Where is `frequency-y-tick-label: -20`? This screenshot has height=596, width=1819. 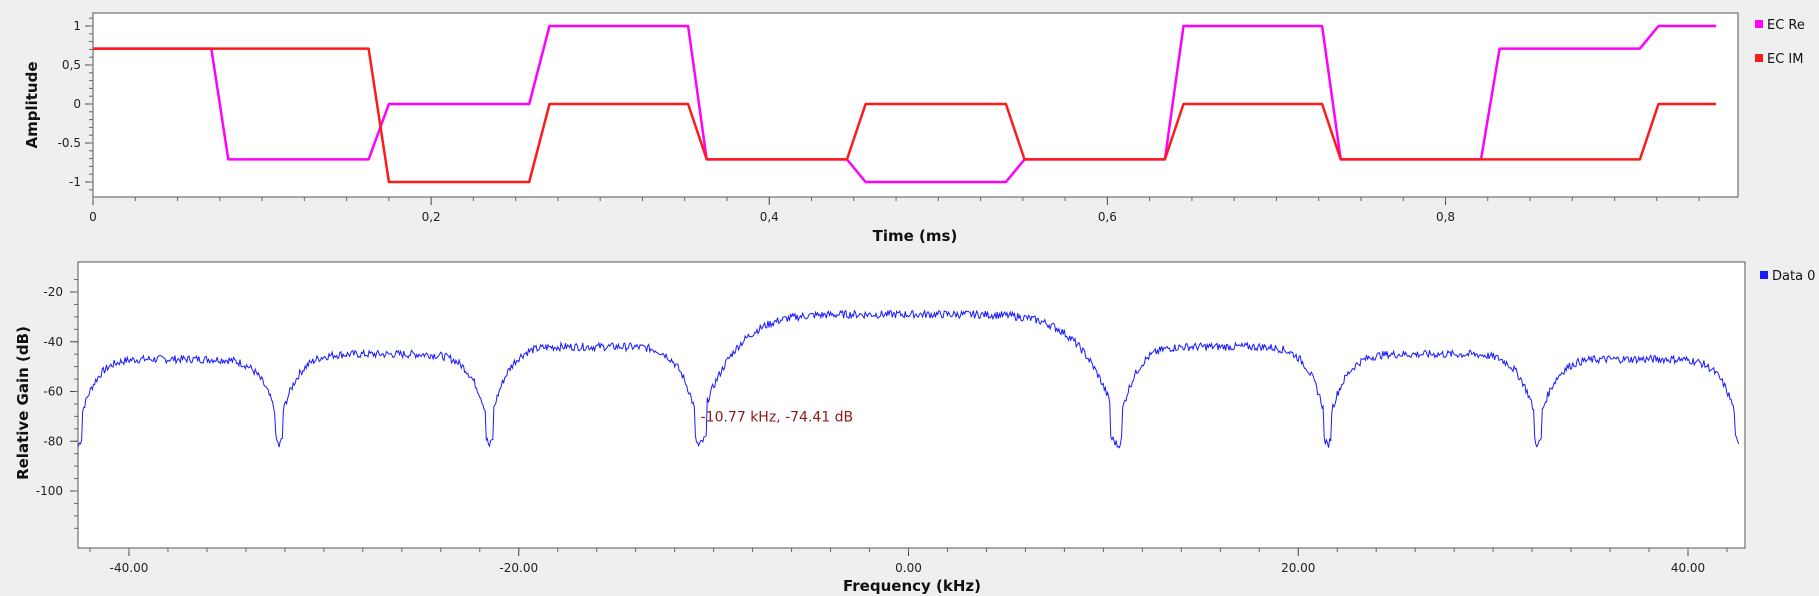
frequency-y-tick-label: -20 is located at coordinates (53, 292).